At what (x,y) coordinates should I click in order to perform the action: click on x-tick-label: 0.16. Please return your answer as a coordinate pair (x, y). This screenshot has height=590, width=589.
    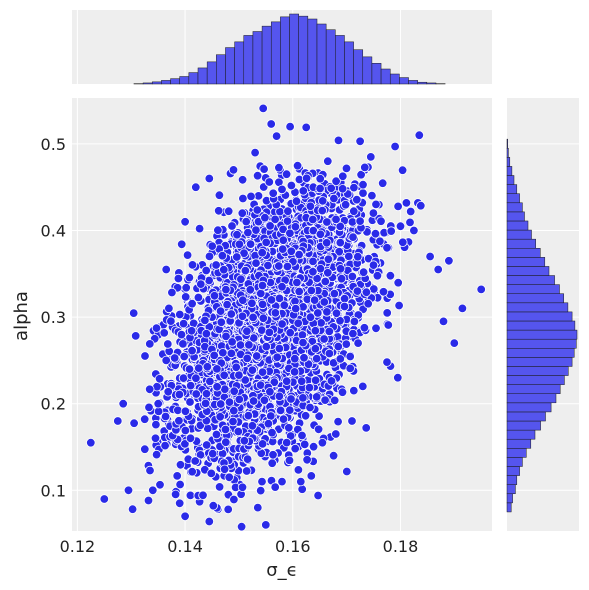
    Looking at the image, I should click on (293, 546).